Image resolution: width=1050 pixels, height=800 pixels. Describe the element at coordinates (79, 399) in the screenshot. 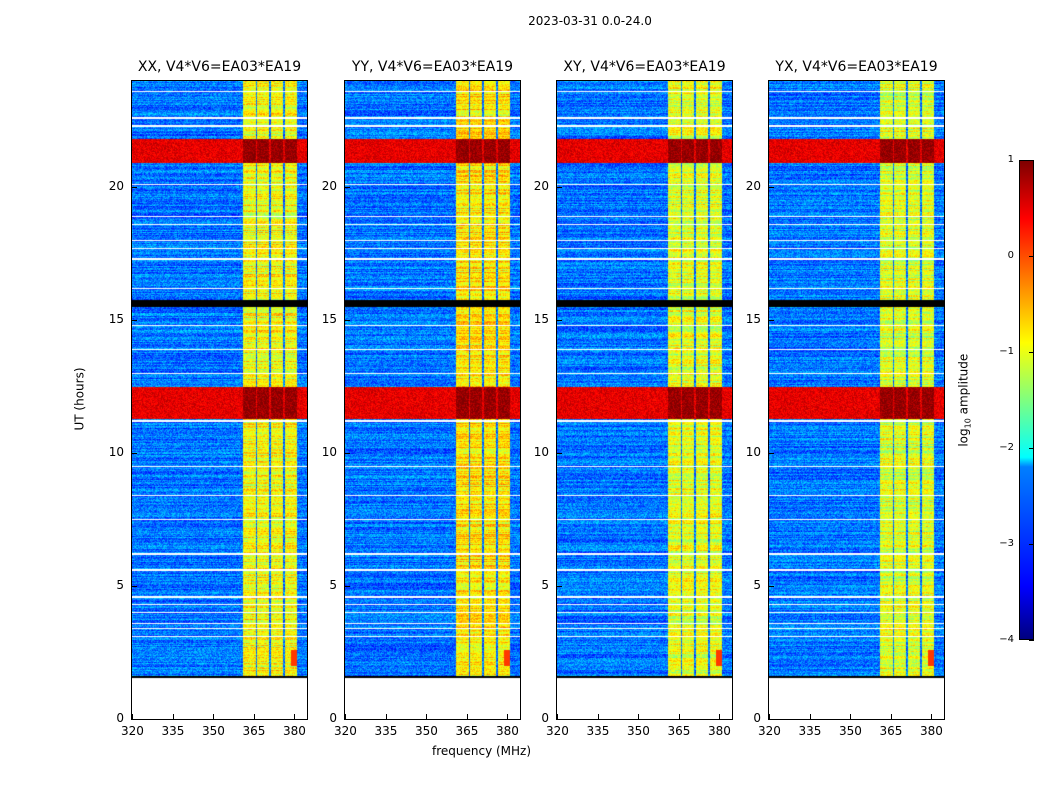

I see `y-axis-label: UT (hours)` at that location.